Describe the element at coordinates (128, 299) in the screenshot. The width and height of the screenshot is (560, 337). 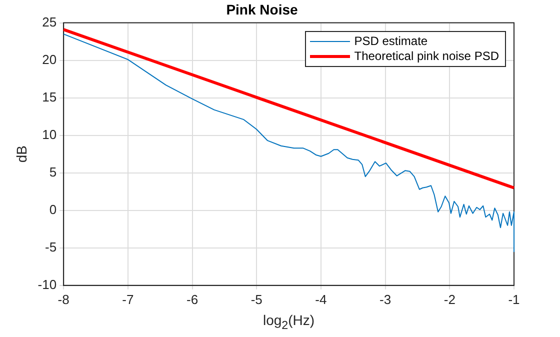
I see `x-tick-label: -7` at that location.